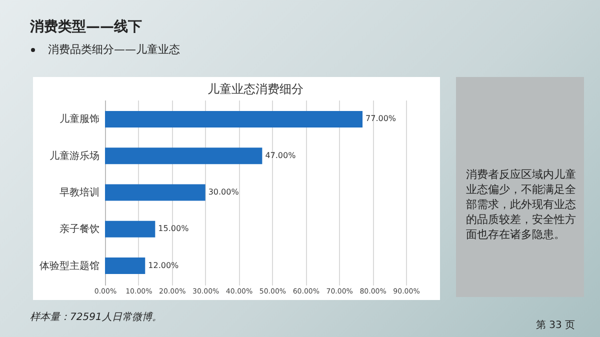 The width and height of the screenshot is (600, 337). What do you see at coordinates (80, 119) in the screenshot?
I see `y-tick-label: 儿童服饰` at bounding box center [80, 119].